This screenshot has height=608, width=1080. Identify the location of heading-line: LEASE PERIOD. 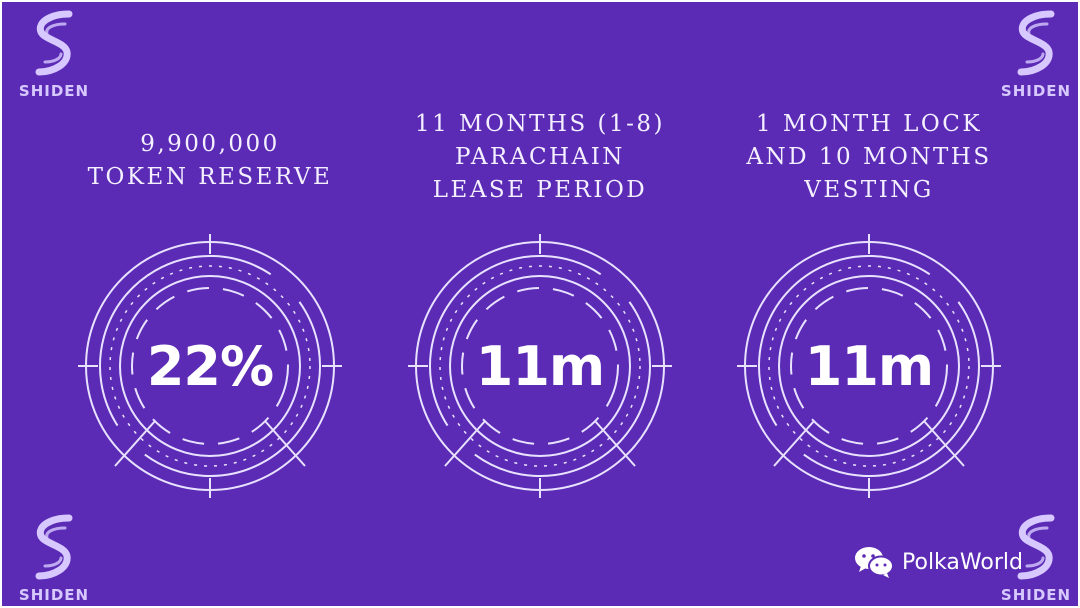
(540, 190).